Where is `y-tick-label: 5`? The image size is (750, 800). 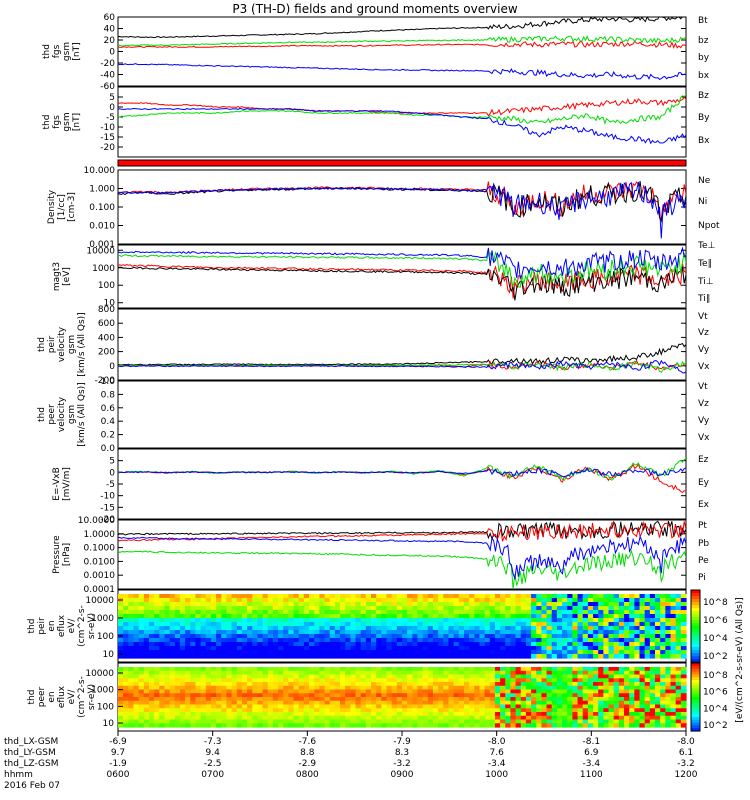
y-tick-label: 5 is located at coordinates (112, 462).